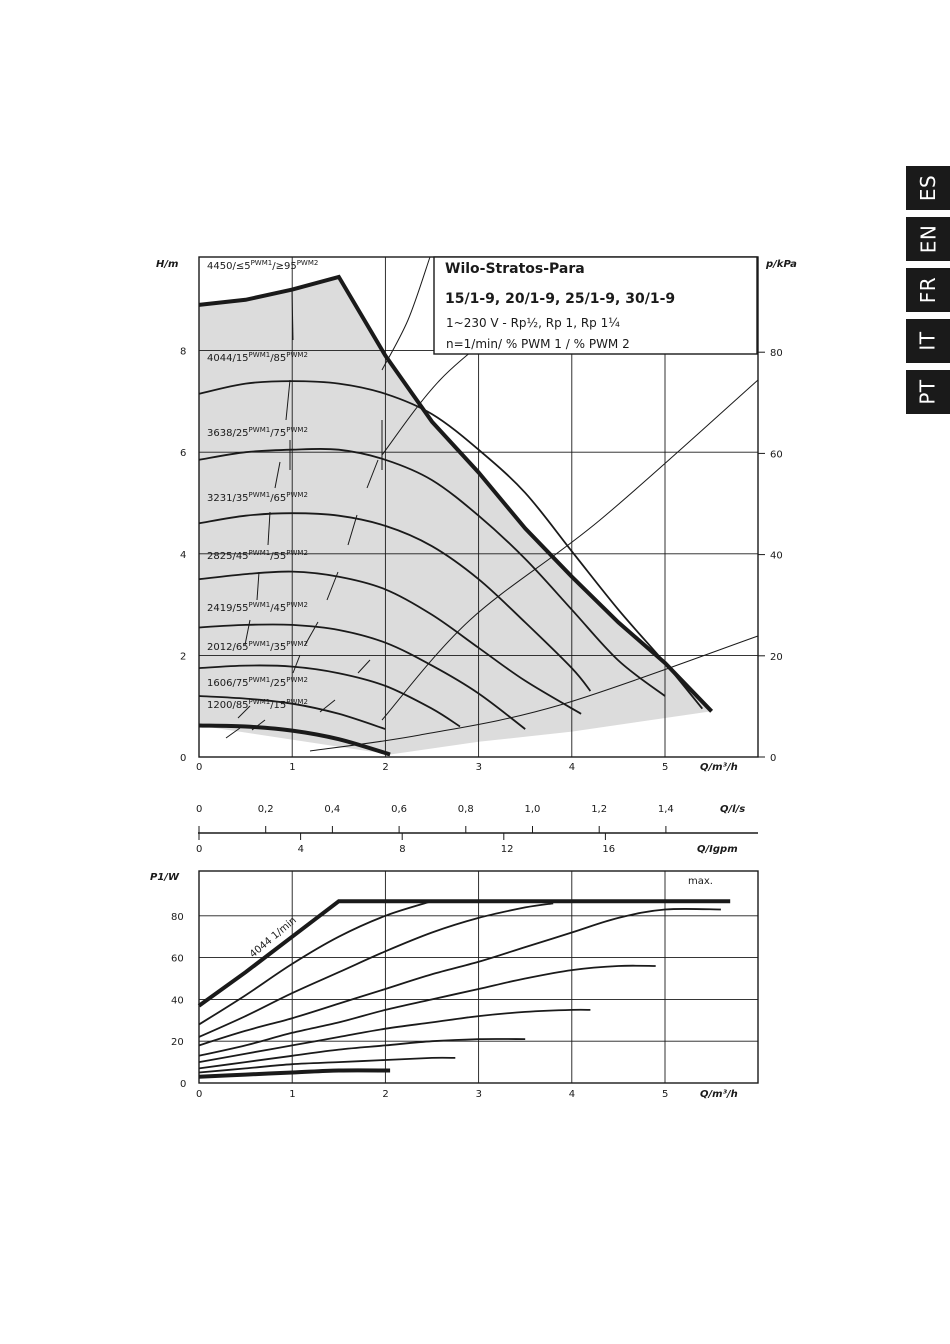 This screenshot has width=950, height=1344. I want to click on ls-tick-label: 0,8, so click(466, 809).